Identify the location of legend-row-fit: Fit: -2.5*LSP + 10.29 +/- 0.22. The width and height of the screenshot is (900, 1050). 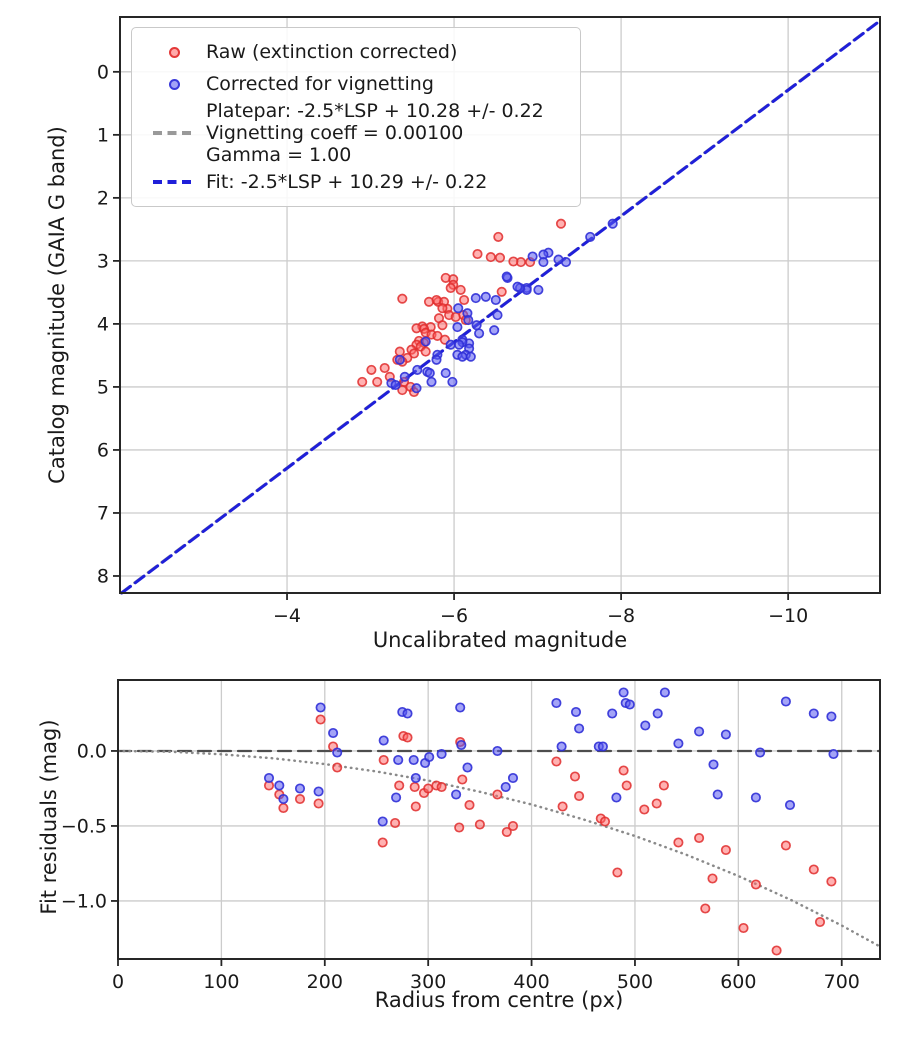
(355, 182).